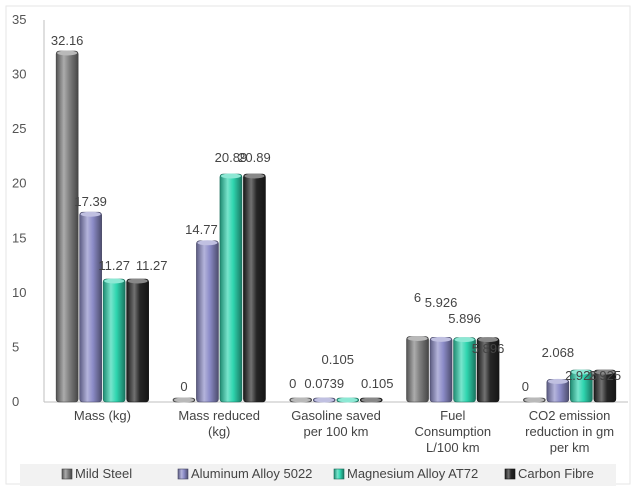  What do you see at coordinates (19, 292) in the screenshot?
I see `y-tick-label: 10` at bounding box center [19, 292].